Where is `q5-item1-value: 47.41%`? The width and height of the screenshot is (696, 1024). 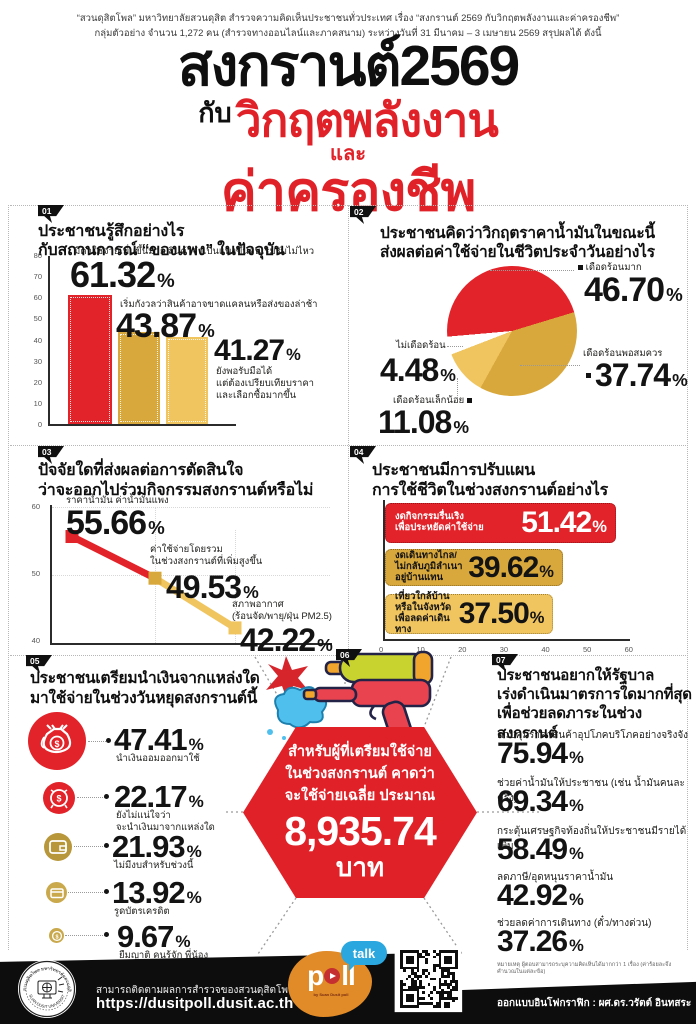 q5-item1-value: 47.41% is located at coordinates (159, 739).